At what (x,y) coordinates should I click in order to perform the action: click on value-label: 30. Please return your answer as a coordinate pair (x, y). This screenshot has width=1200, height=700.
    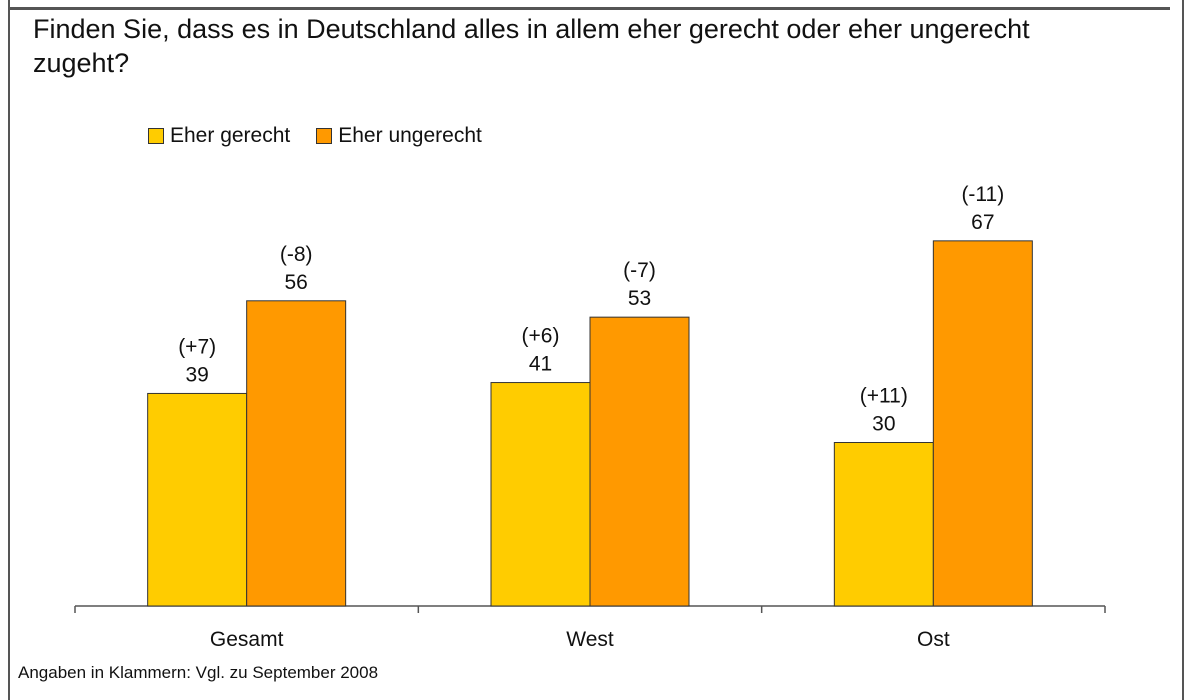
    Looking at the image, I should click on (883, 424).